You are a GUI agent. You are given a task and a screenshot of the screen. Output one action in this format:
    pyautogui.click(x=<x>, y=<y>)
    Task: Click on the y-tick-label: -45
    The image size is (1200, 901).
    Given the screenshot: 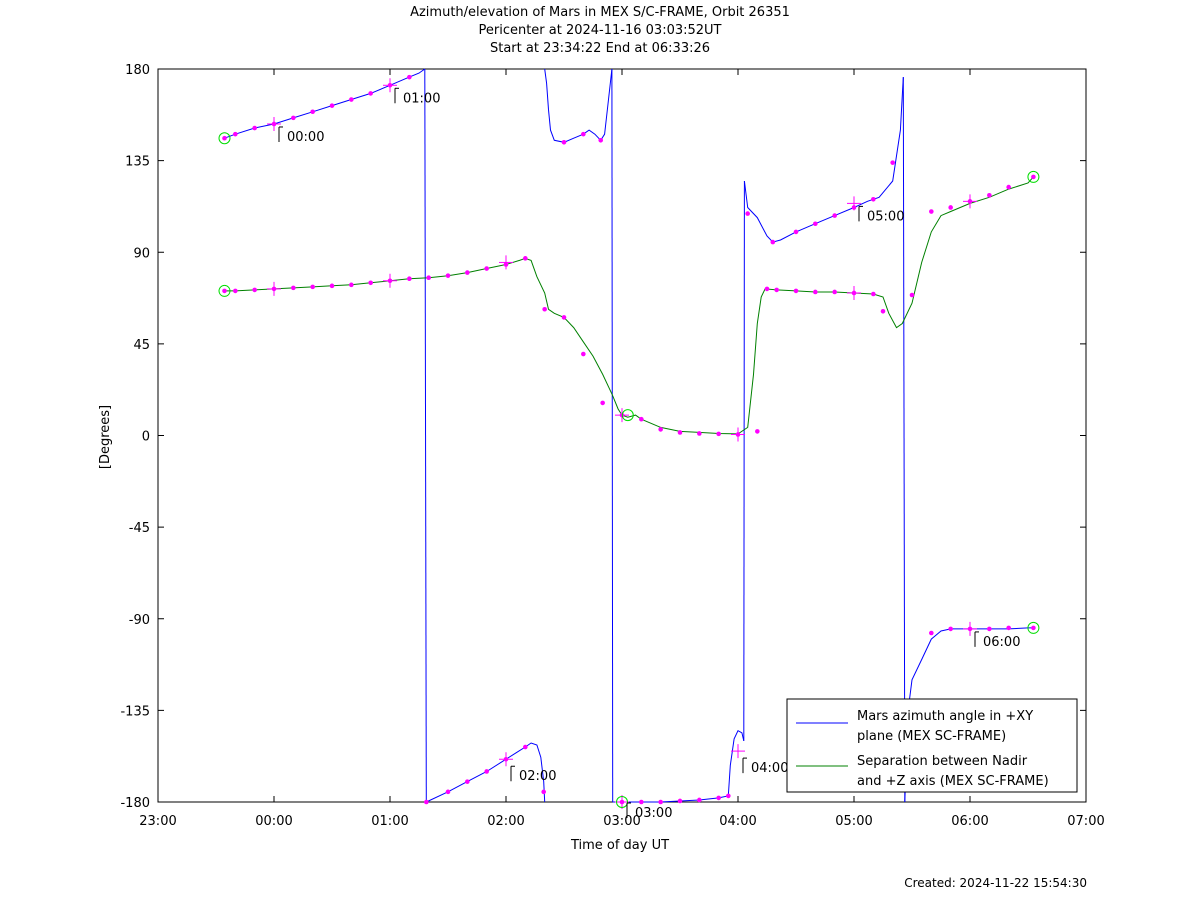 What is the action you would take?
    pyautogui.click(x=139, y=528)
    